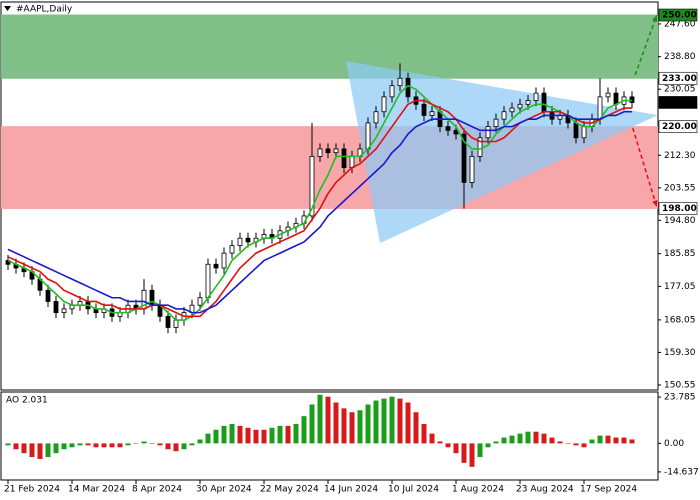 The image size is (700, 500). What do you see at coordinates (680, 254) in the screenshot?
I see `y-tick-label: 185.85` at bounding box center [680, 254].